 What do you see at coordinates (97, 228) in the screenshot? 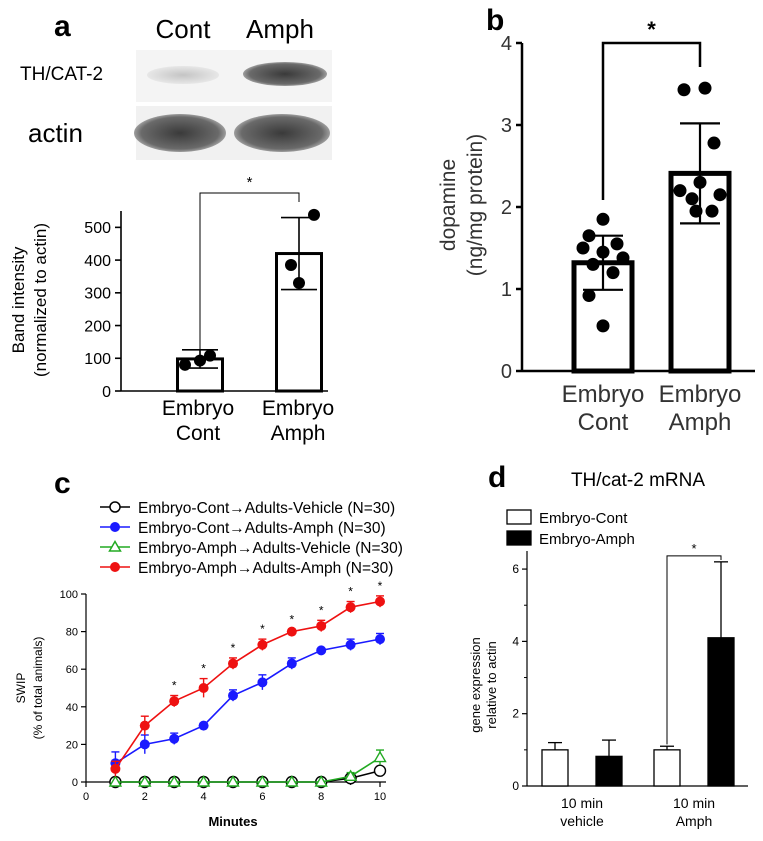
I see `y-tick-label-5: 500` at bounding box center [97, 228].